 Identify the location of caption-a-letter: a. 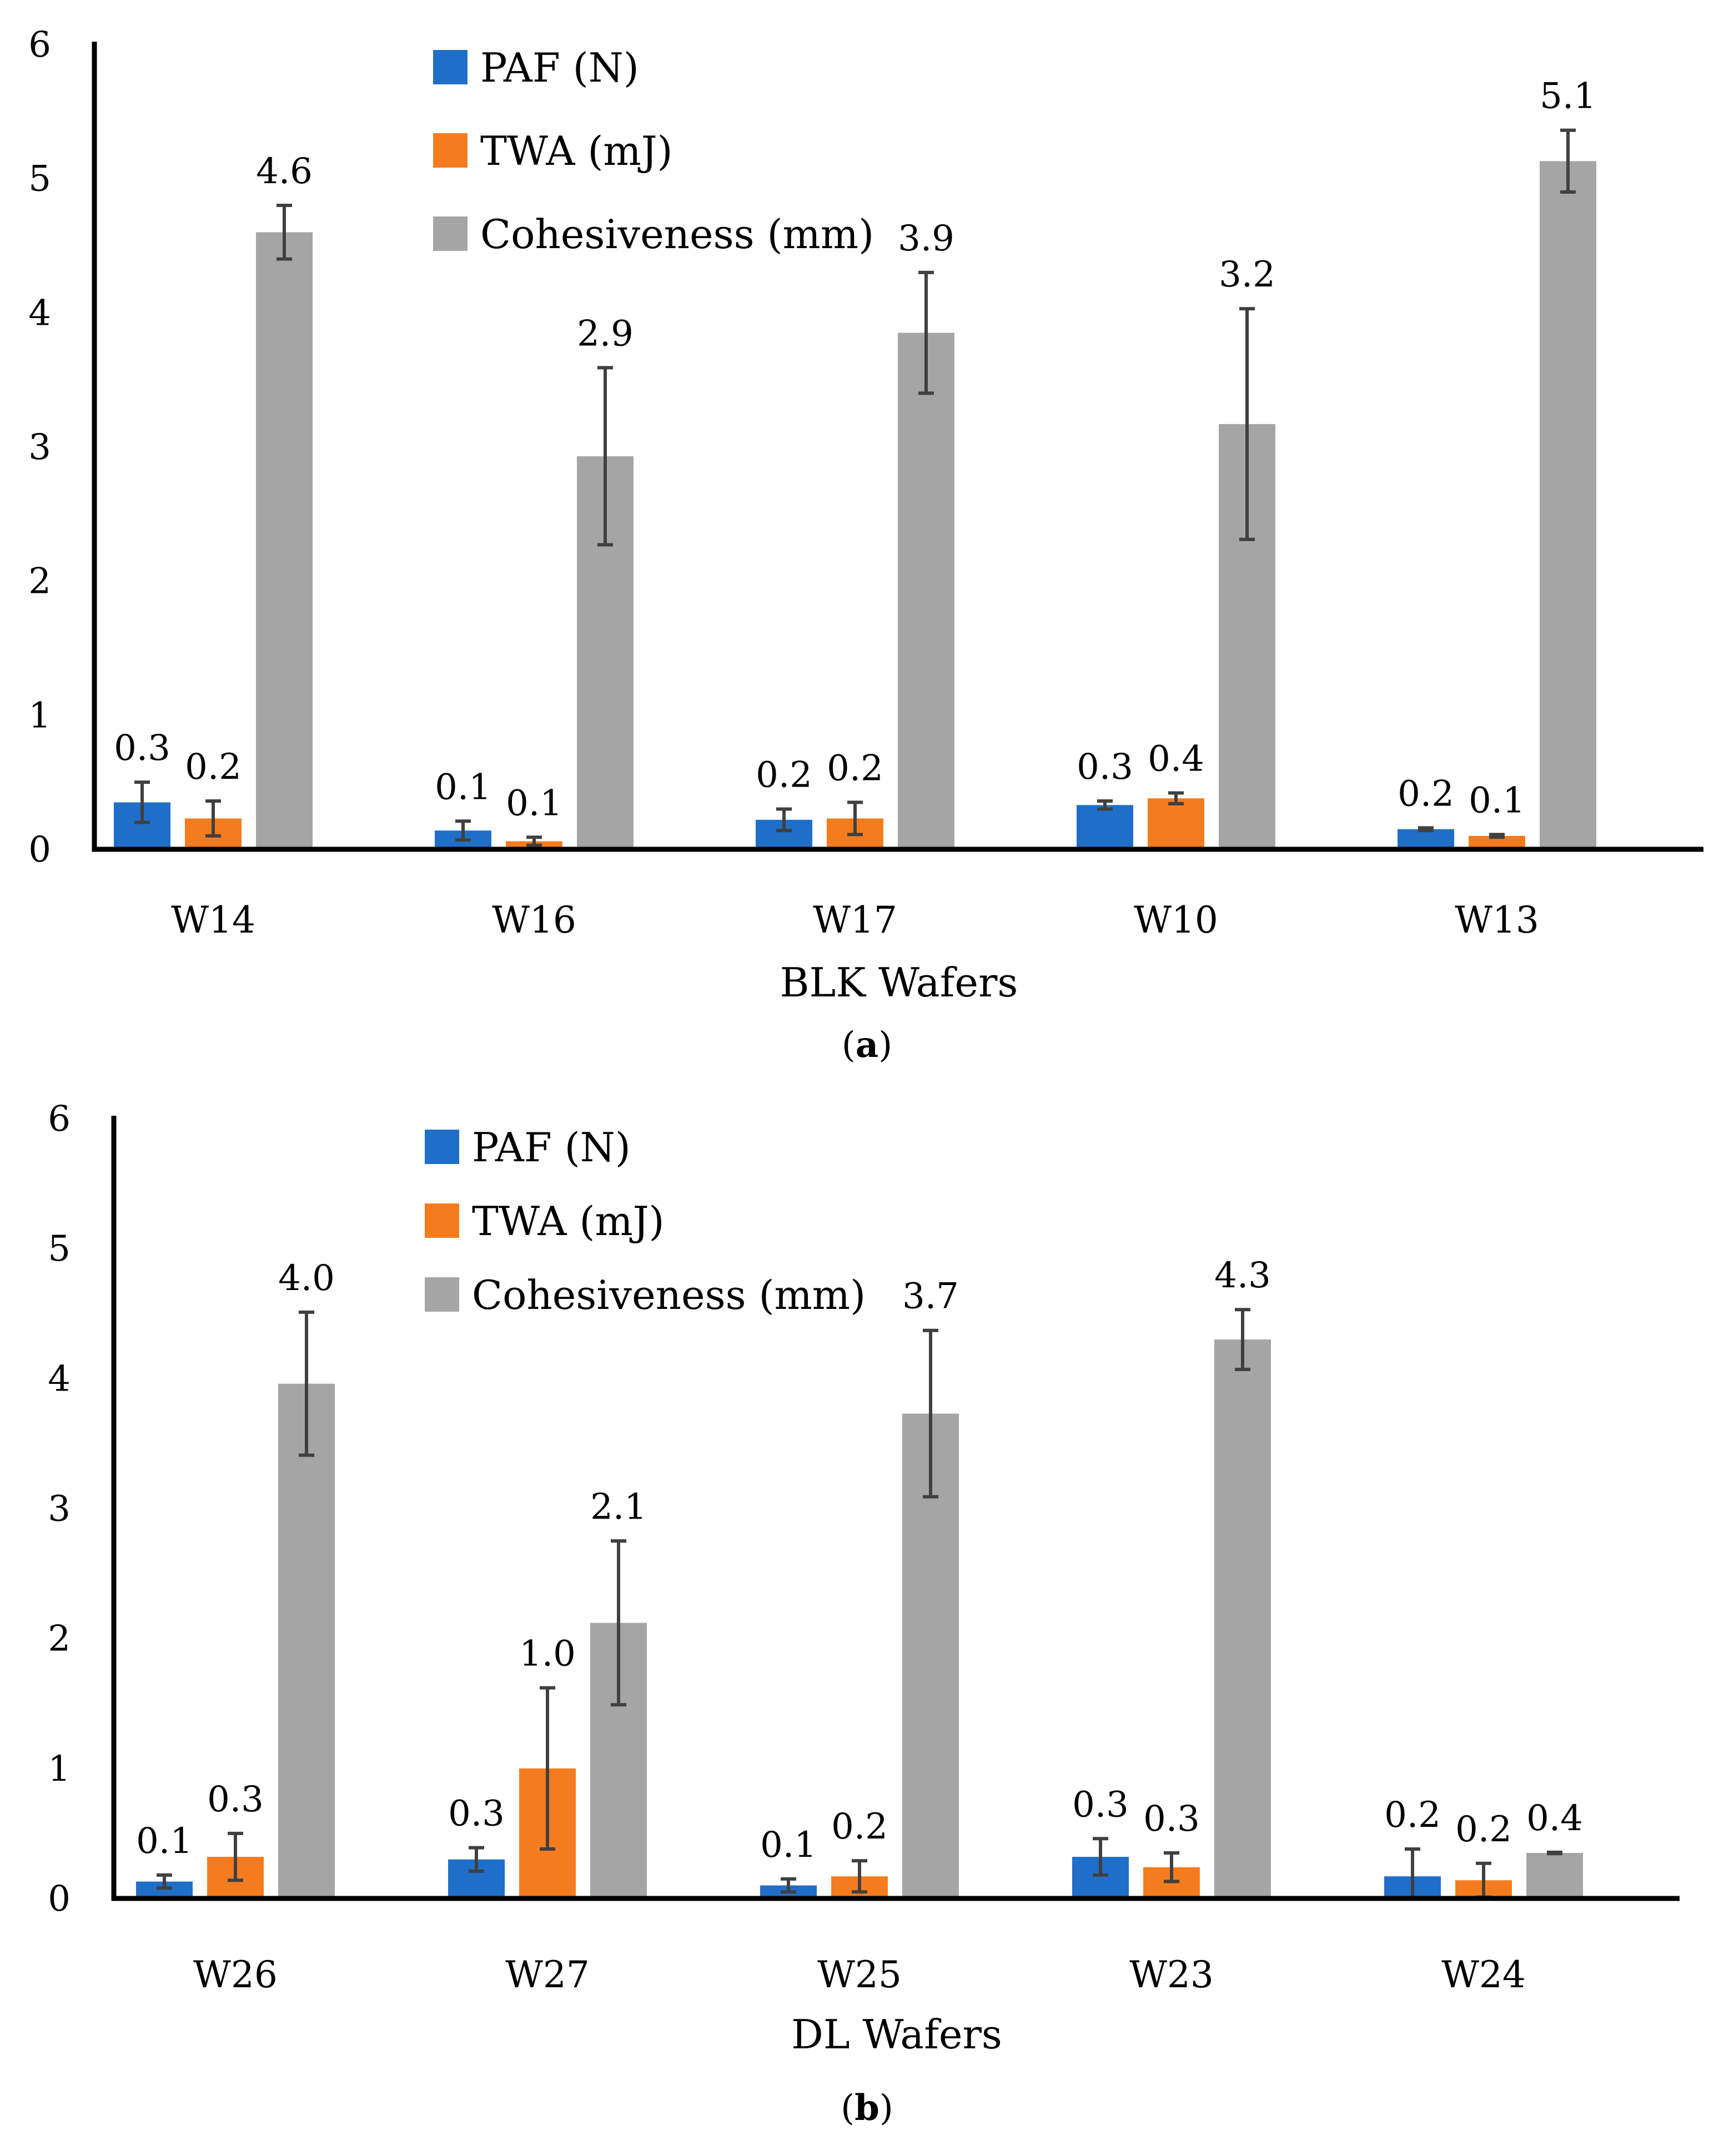
(867, 1045).